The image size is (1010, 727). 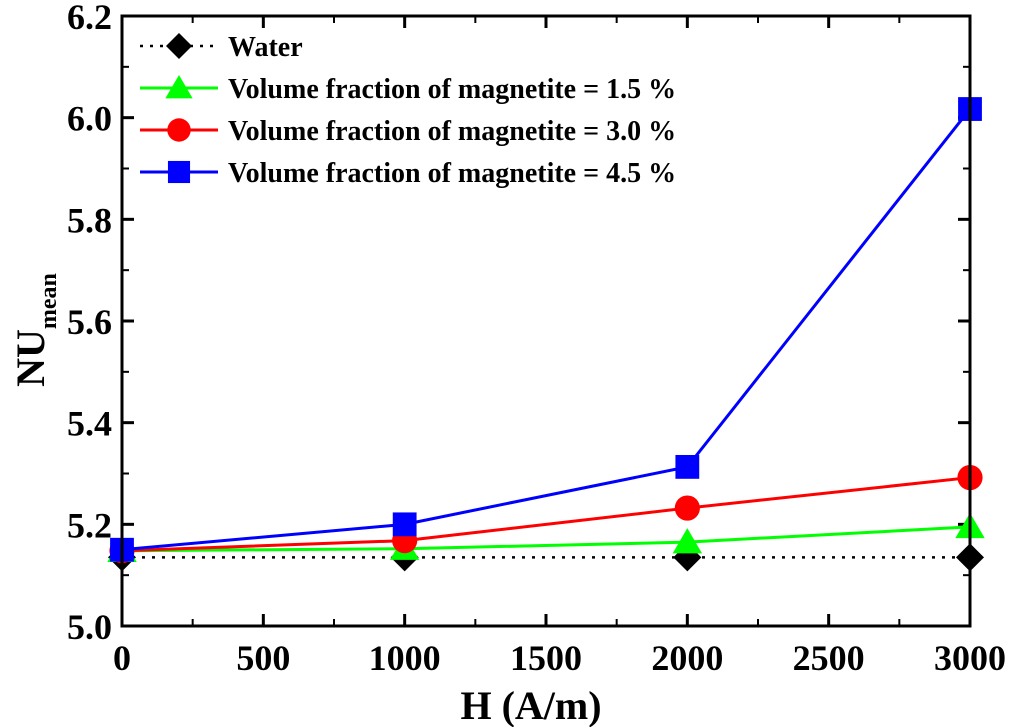 I want to click on legend-label: Water, so click(x=265, y=47).